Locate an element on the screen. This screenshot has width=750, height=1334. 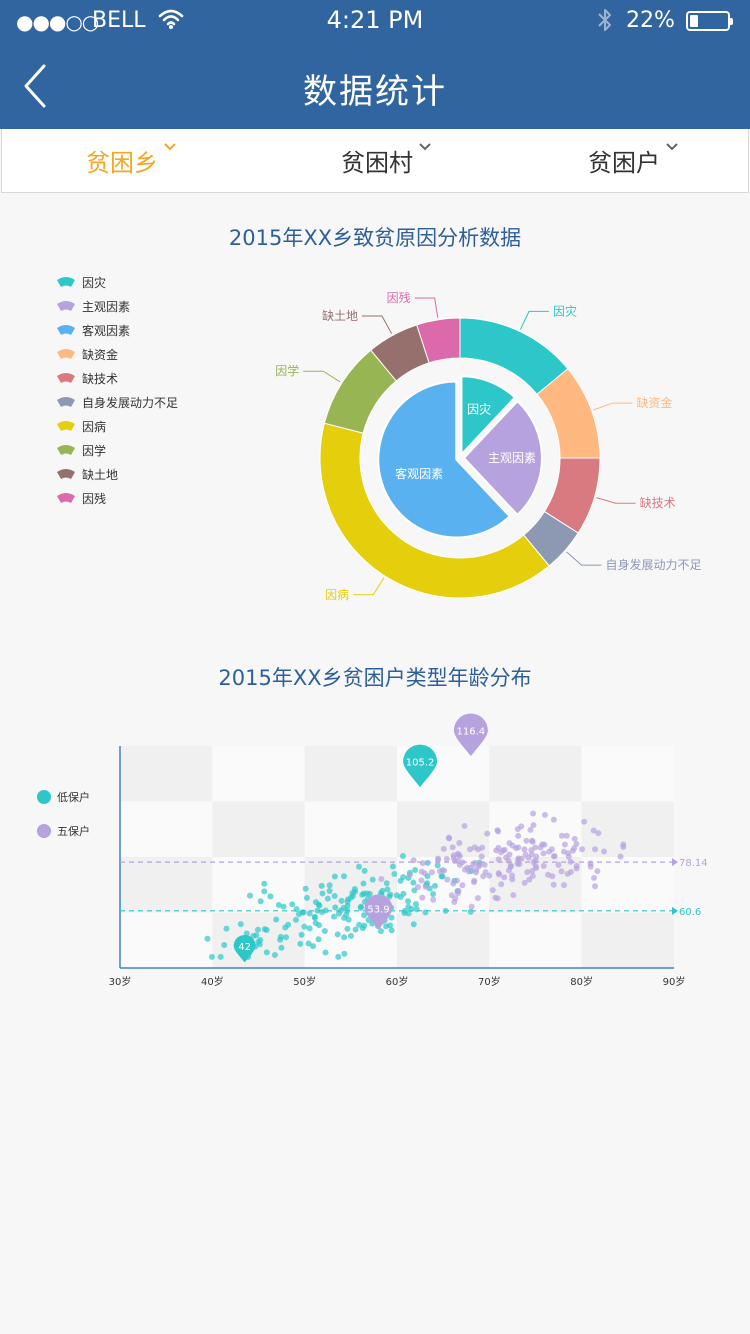
value-pin-marker: 116.4 is located at coordinates (470, 734).